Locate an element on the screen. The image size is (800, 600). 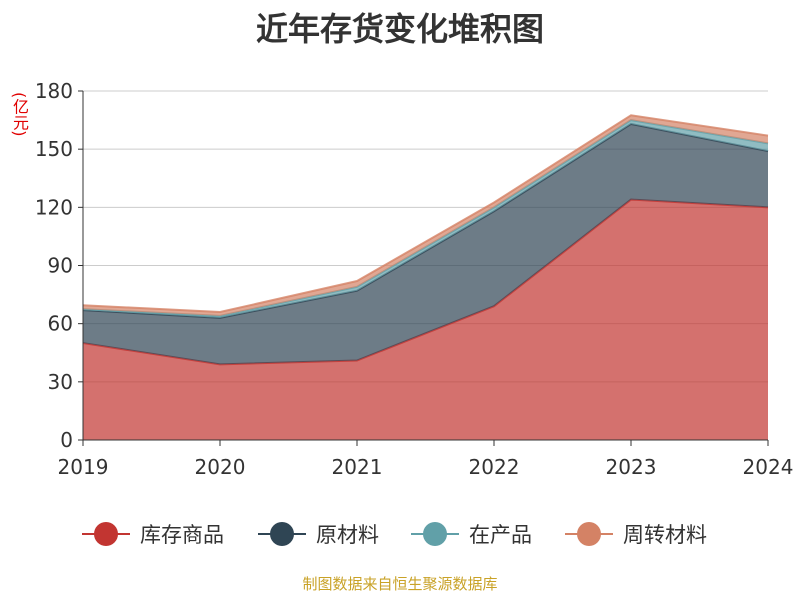
y-tick-label: 30 is located at coordinates (60, 382).